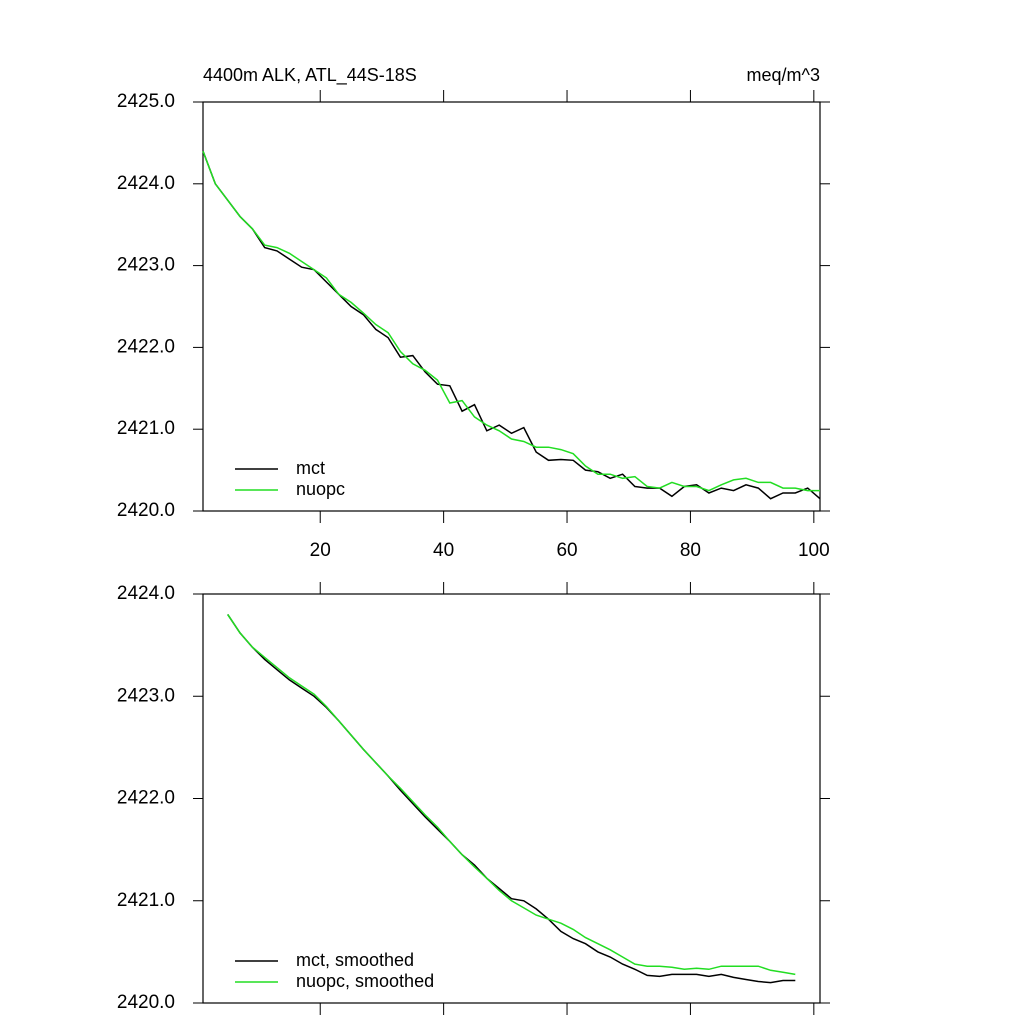 The image size is (1024, 1024). Describe the element at coordinates (566, 550) in the screenshot. I see `x-tick-label: 60` at that location.